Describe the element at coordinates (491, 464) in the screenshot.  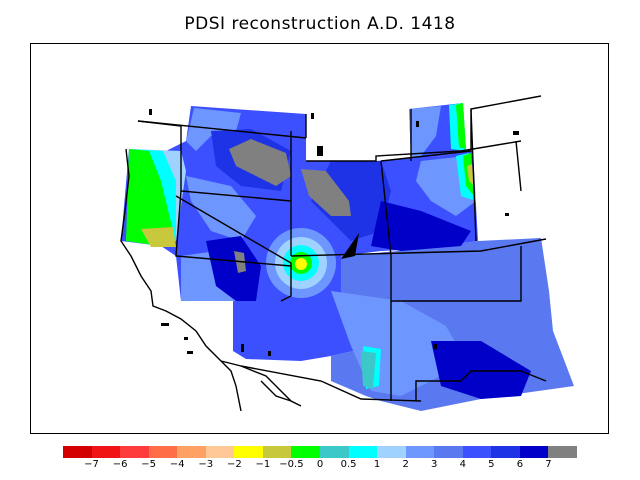
I see `colorbar-label: 5` at that location.